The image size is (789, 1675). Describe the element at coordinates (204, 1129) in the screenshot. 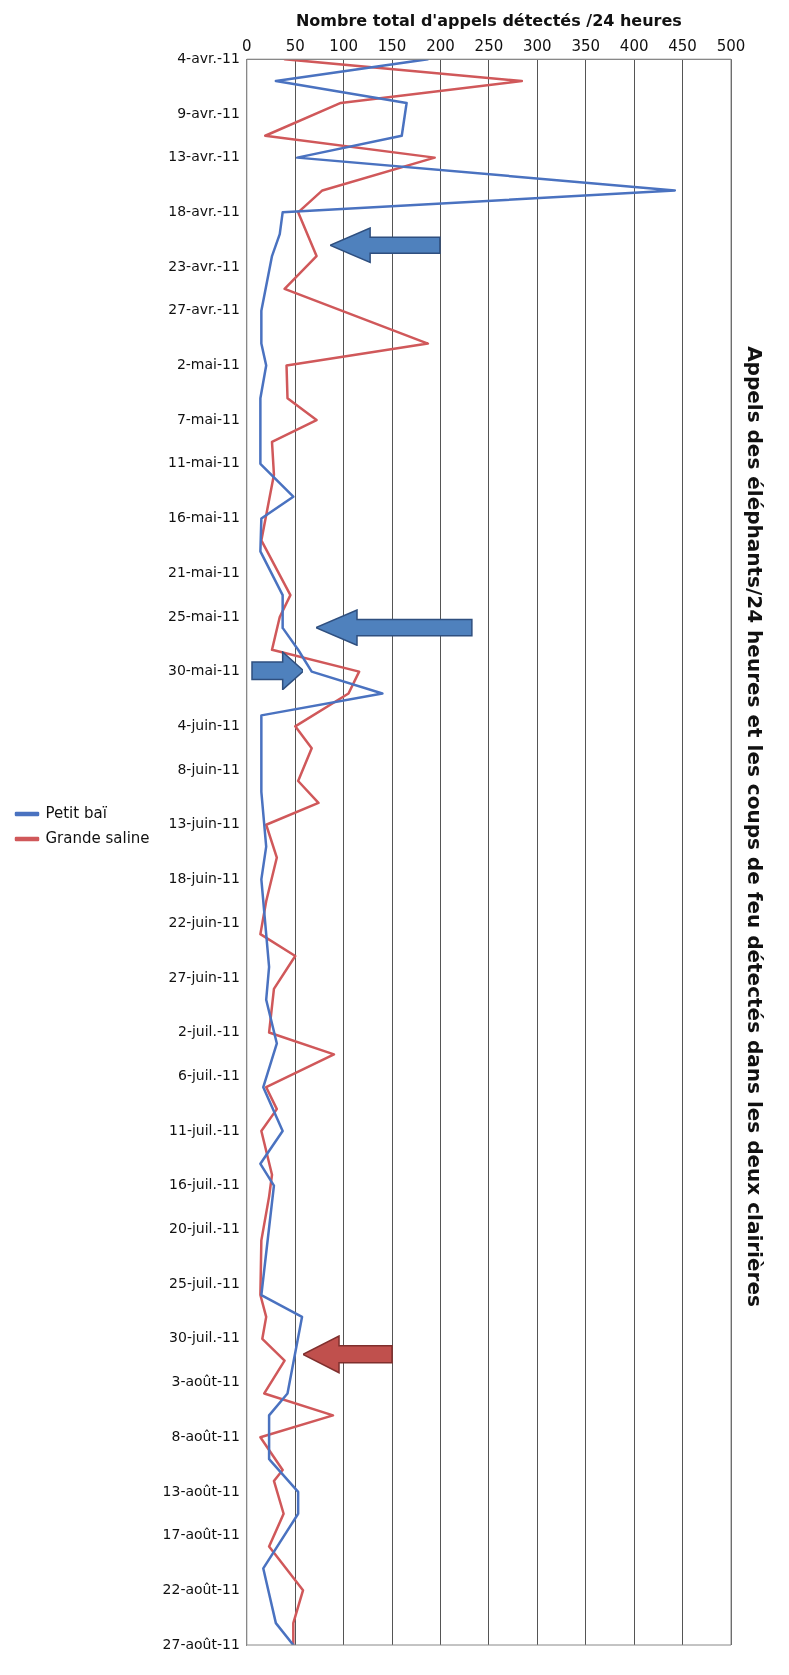

I see `y-tick-label: 11-juil.-11` at that location.